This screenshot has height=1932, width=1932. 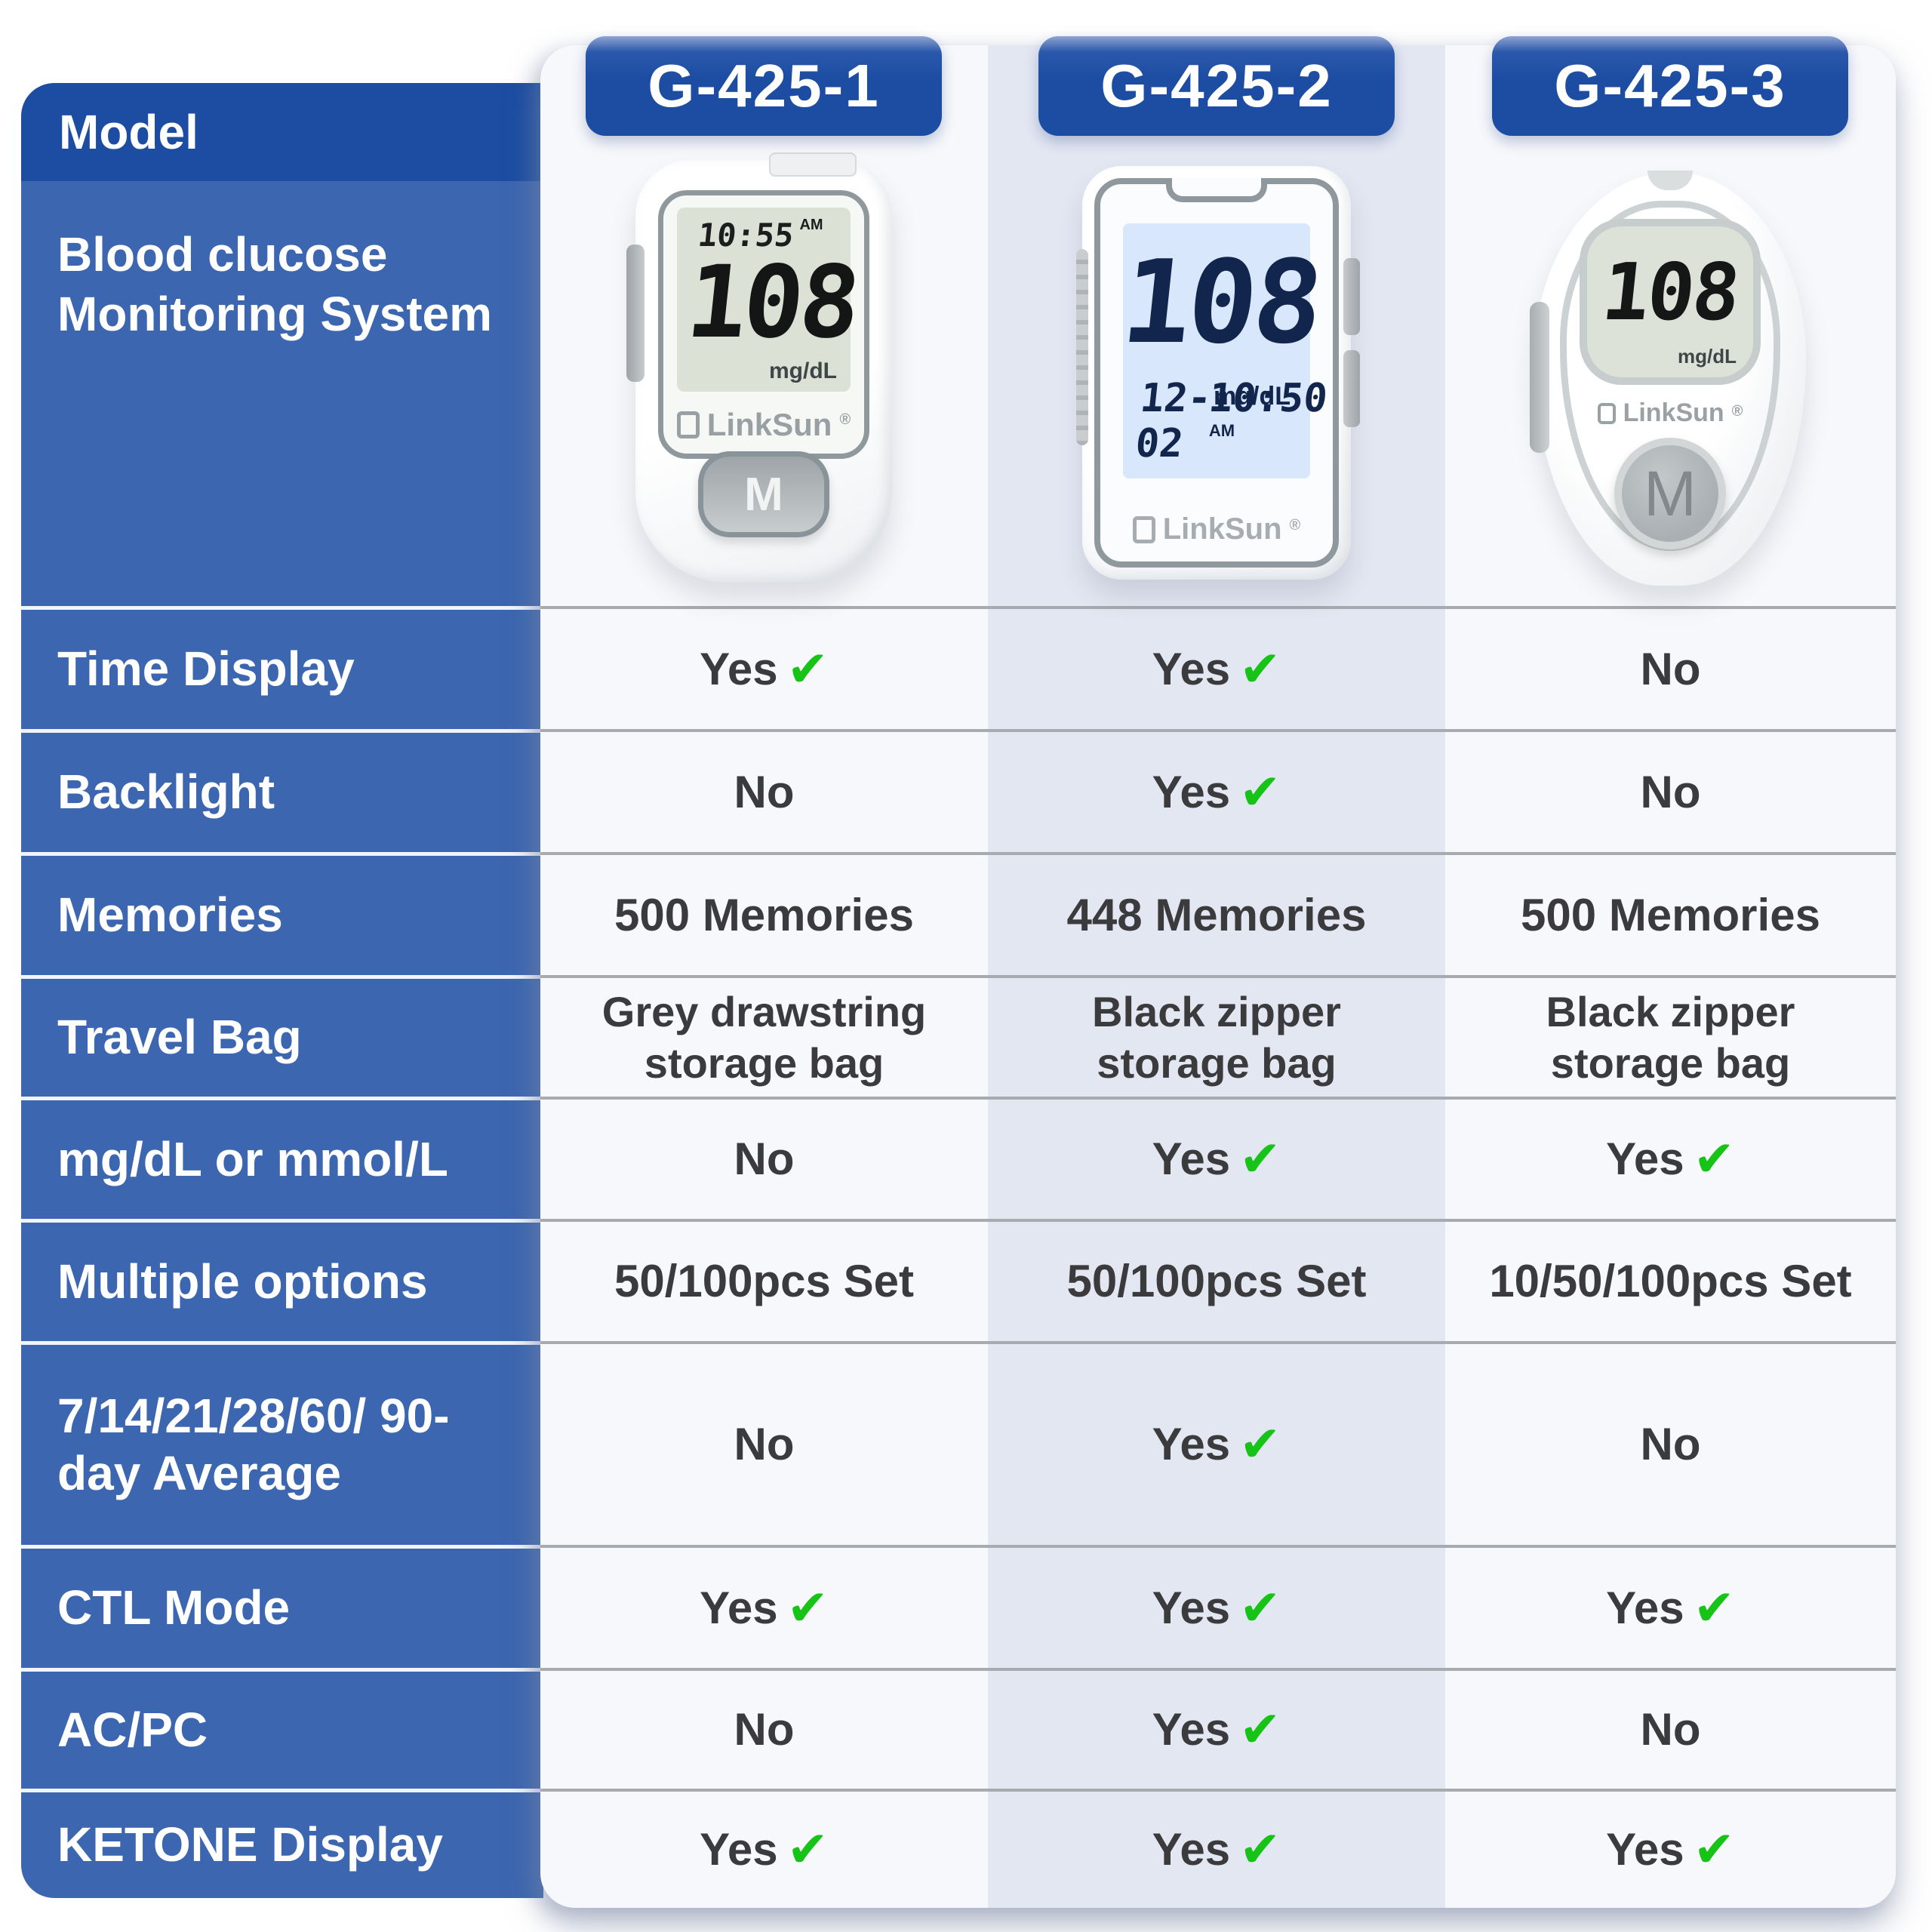 I want to click on table-row-ac-pc: No Yes ✔ No, so click(x=1218, y=1728).